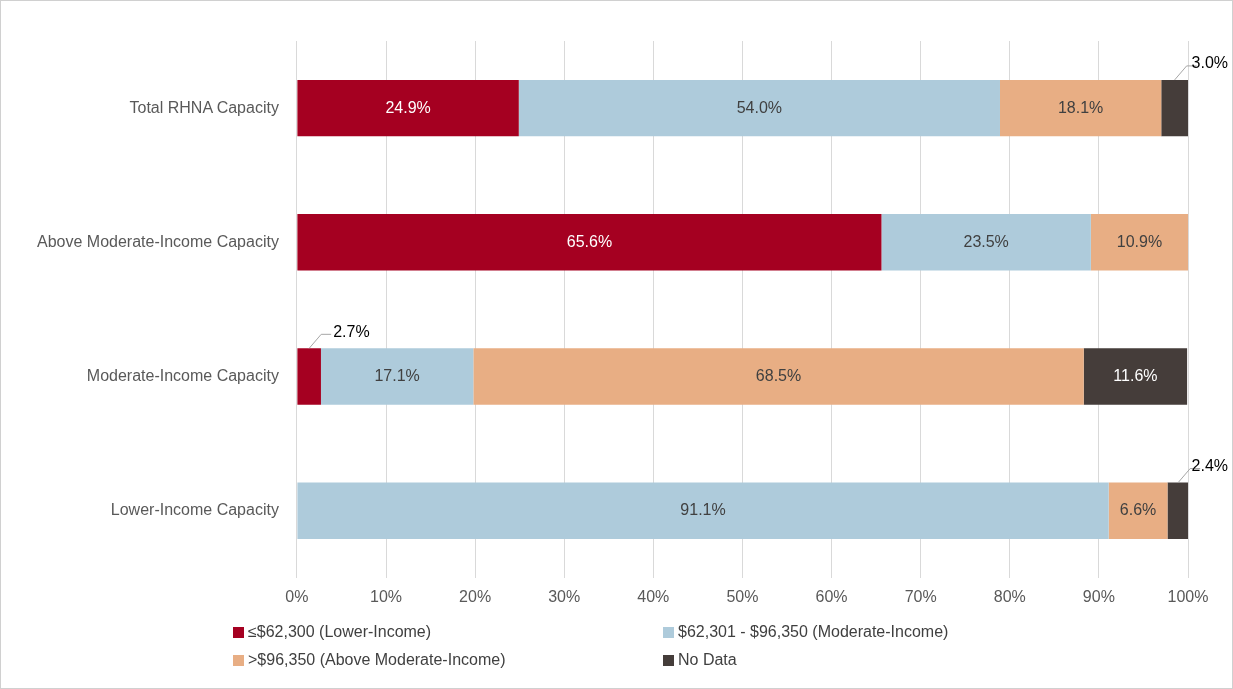  I want to click on x-tick-label: 60%, so click(831, 596).